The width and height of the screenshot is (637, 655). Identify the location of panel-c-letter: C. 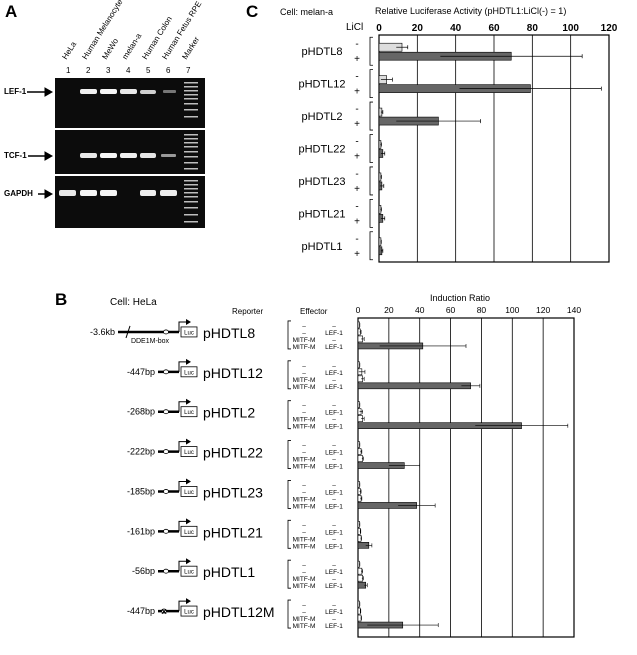
(252, 11).